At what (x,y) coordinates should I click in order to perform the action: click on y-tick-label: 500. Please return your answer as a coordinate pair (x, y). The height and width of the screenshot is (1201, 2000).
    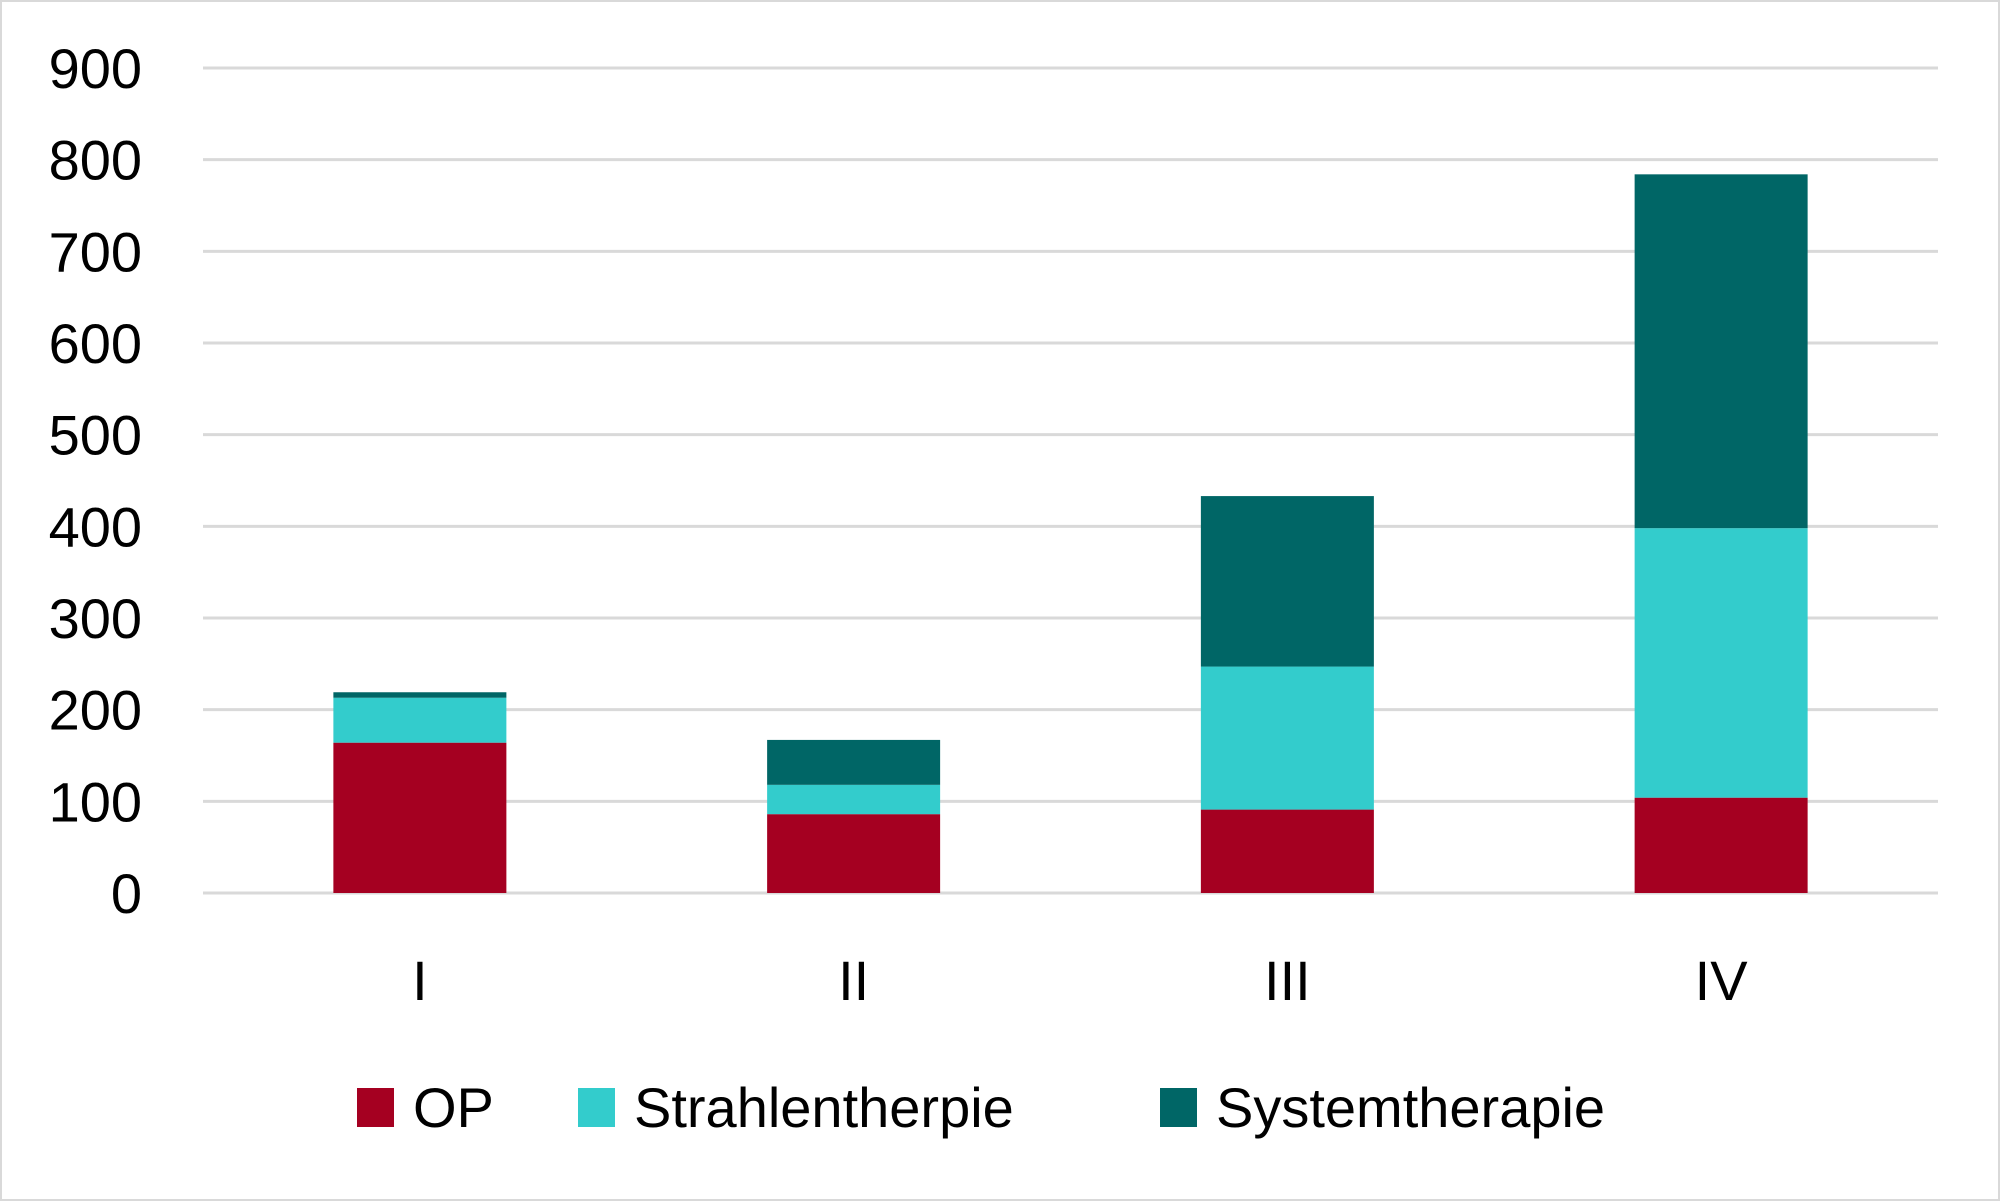
    Looking at the image, I should click on (95, 435).